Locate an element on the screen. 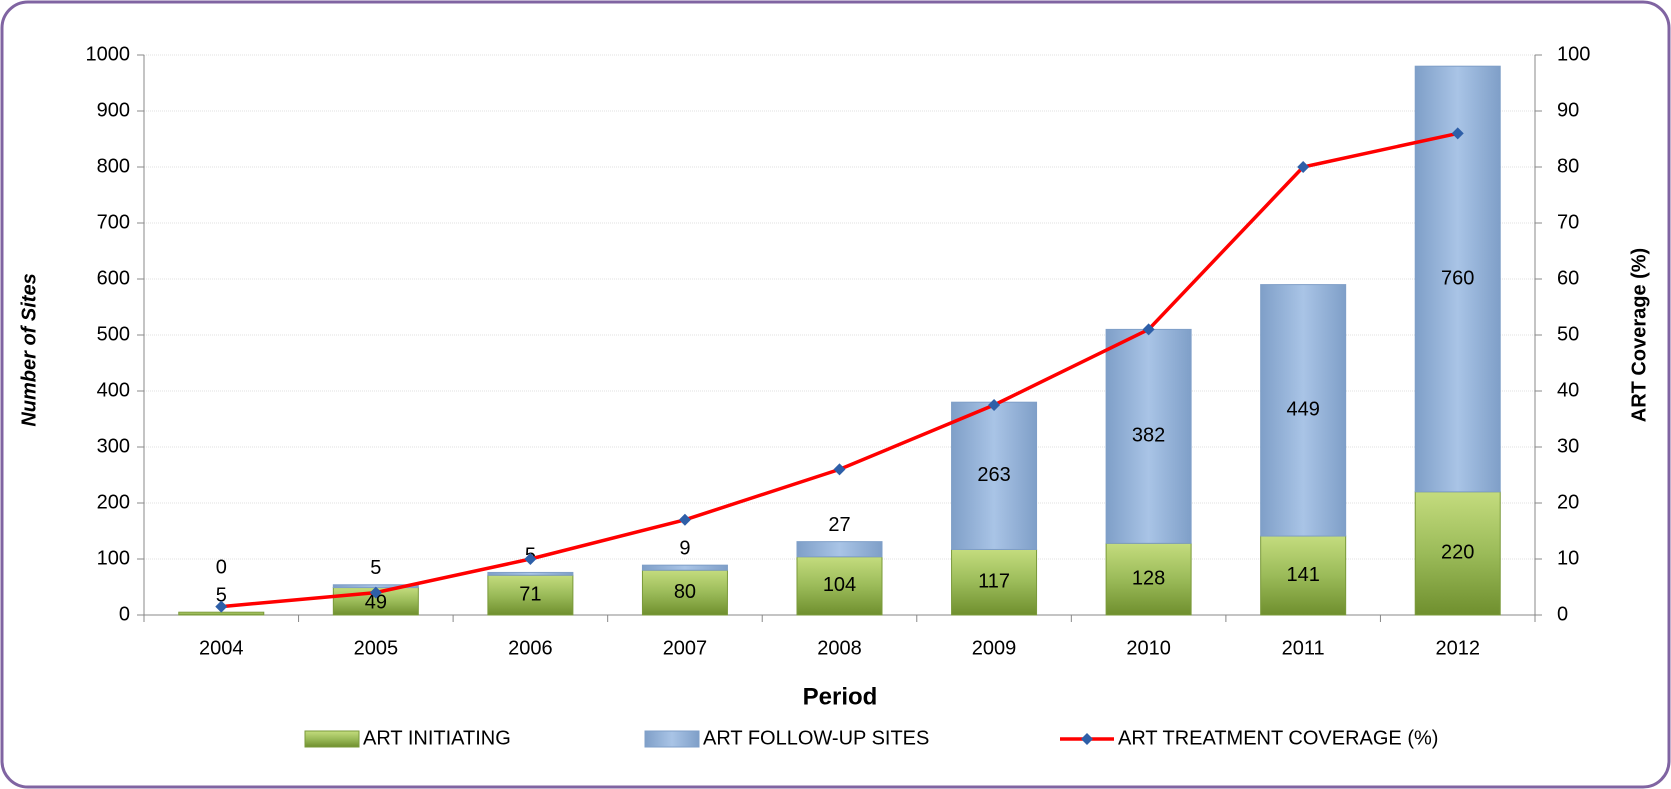  y-tick-label: 1000 is located at coordinates (108, 54).